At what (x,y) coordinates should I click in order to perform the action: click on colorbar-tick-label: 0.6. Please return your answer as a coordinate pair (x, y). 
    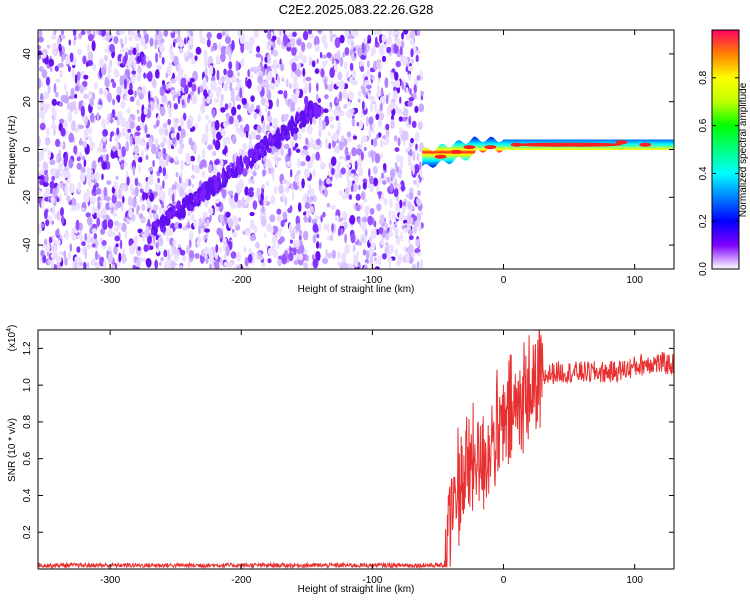
    Looking at the image, I should click on (703, 125).